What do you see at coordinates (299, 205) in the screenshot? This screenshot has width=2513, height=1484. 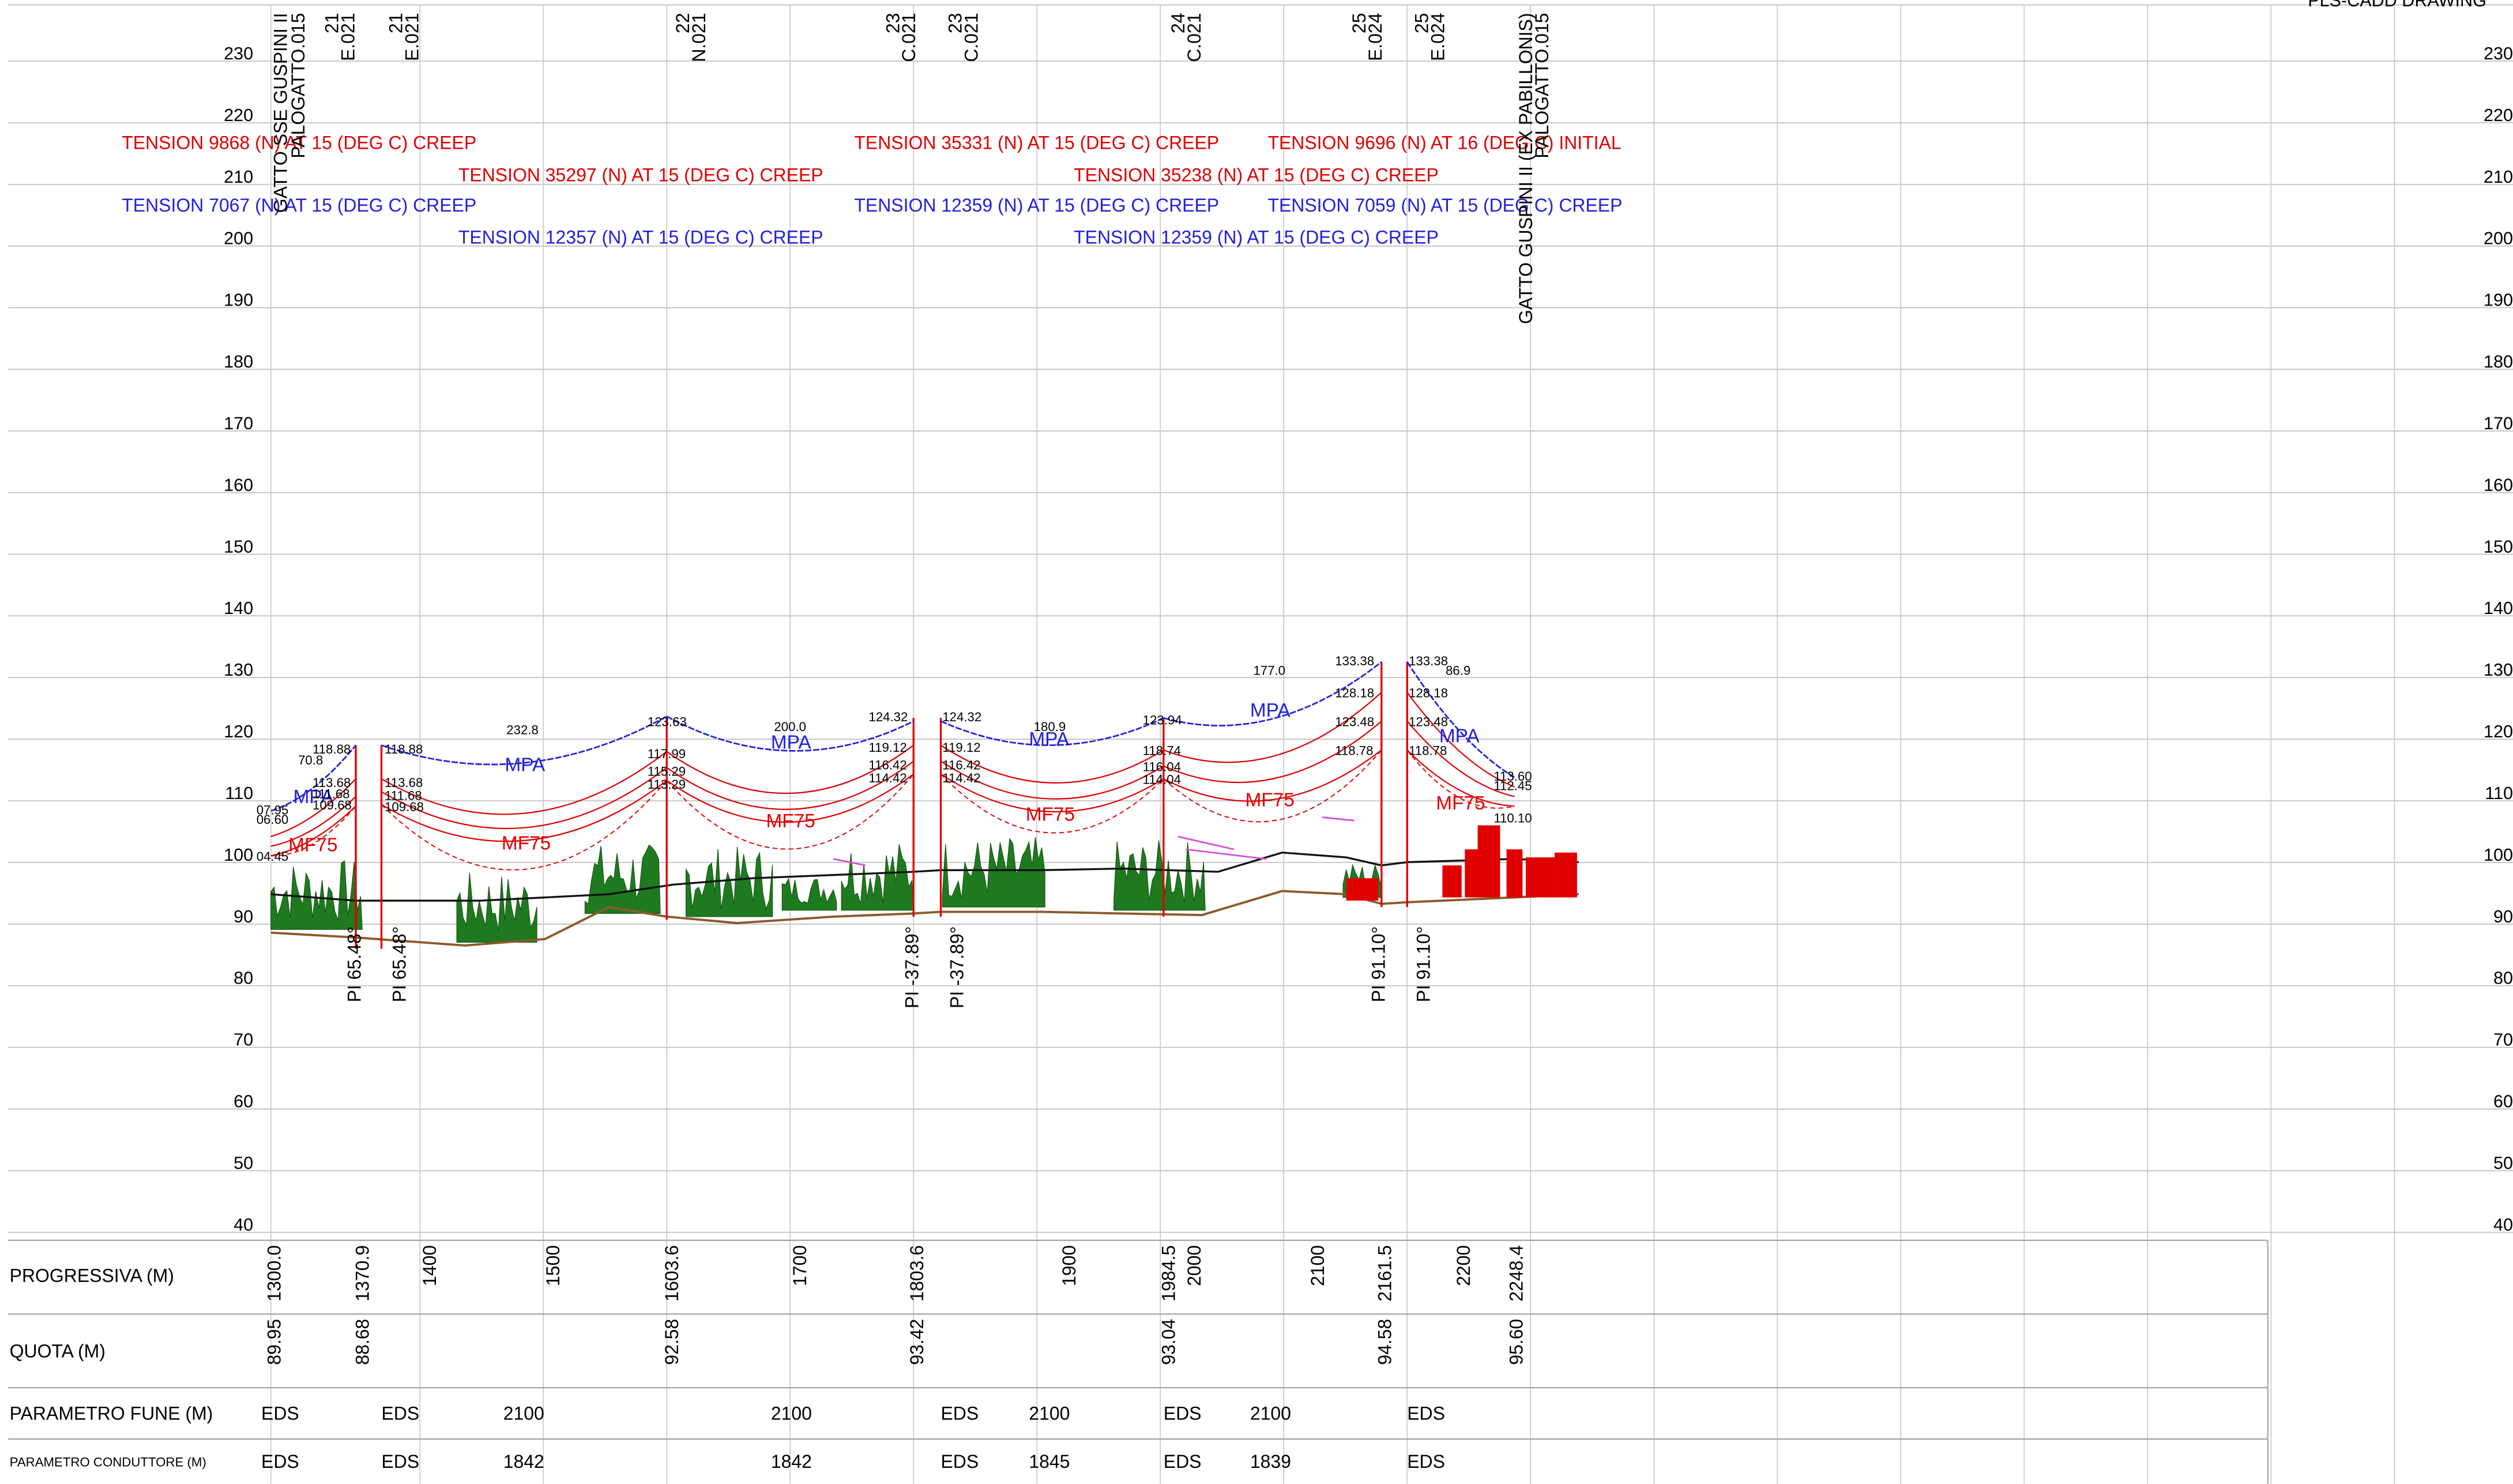 I see `tension-note: TENSION 7067 (N) AT 15 (DEG C) CREEP` at bounding box center [299, 205].